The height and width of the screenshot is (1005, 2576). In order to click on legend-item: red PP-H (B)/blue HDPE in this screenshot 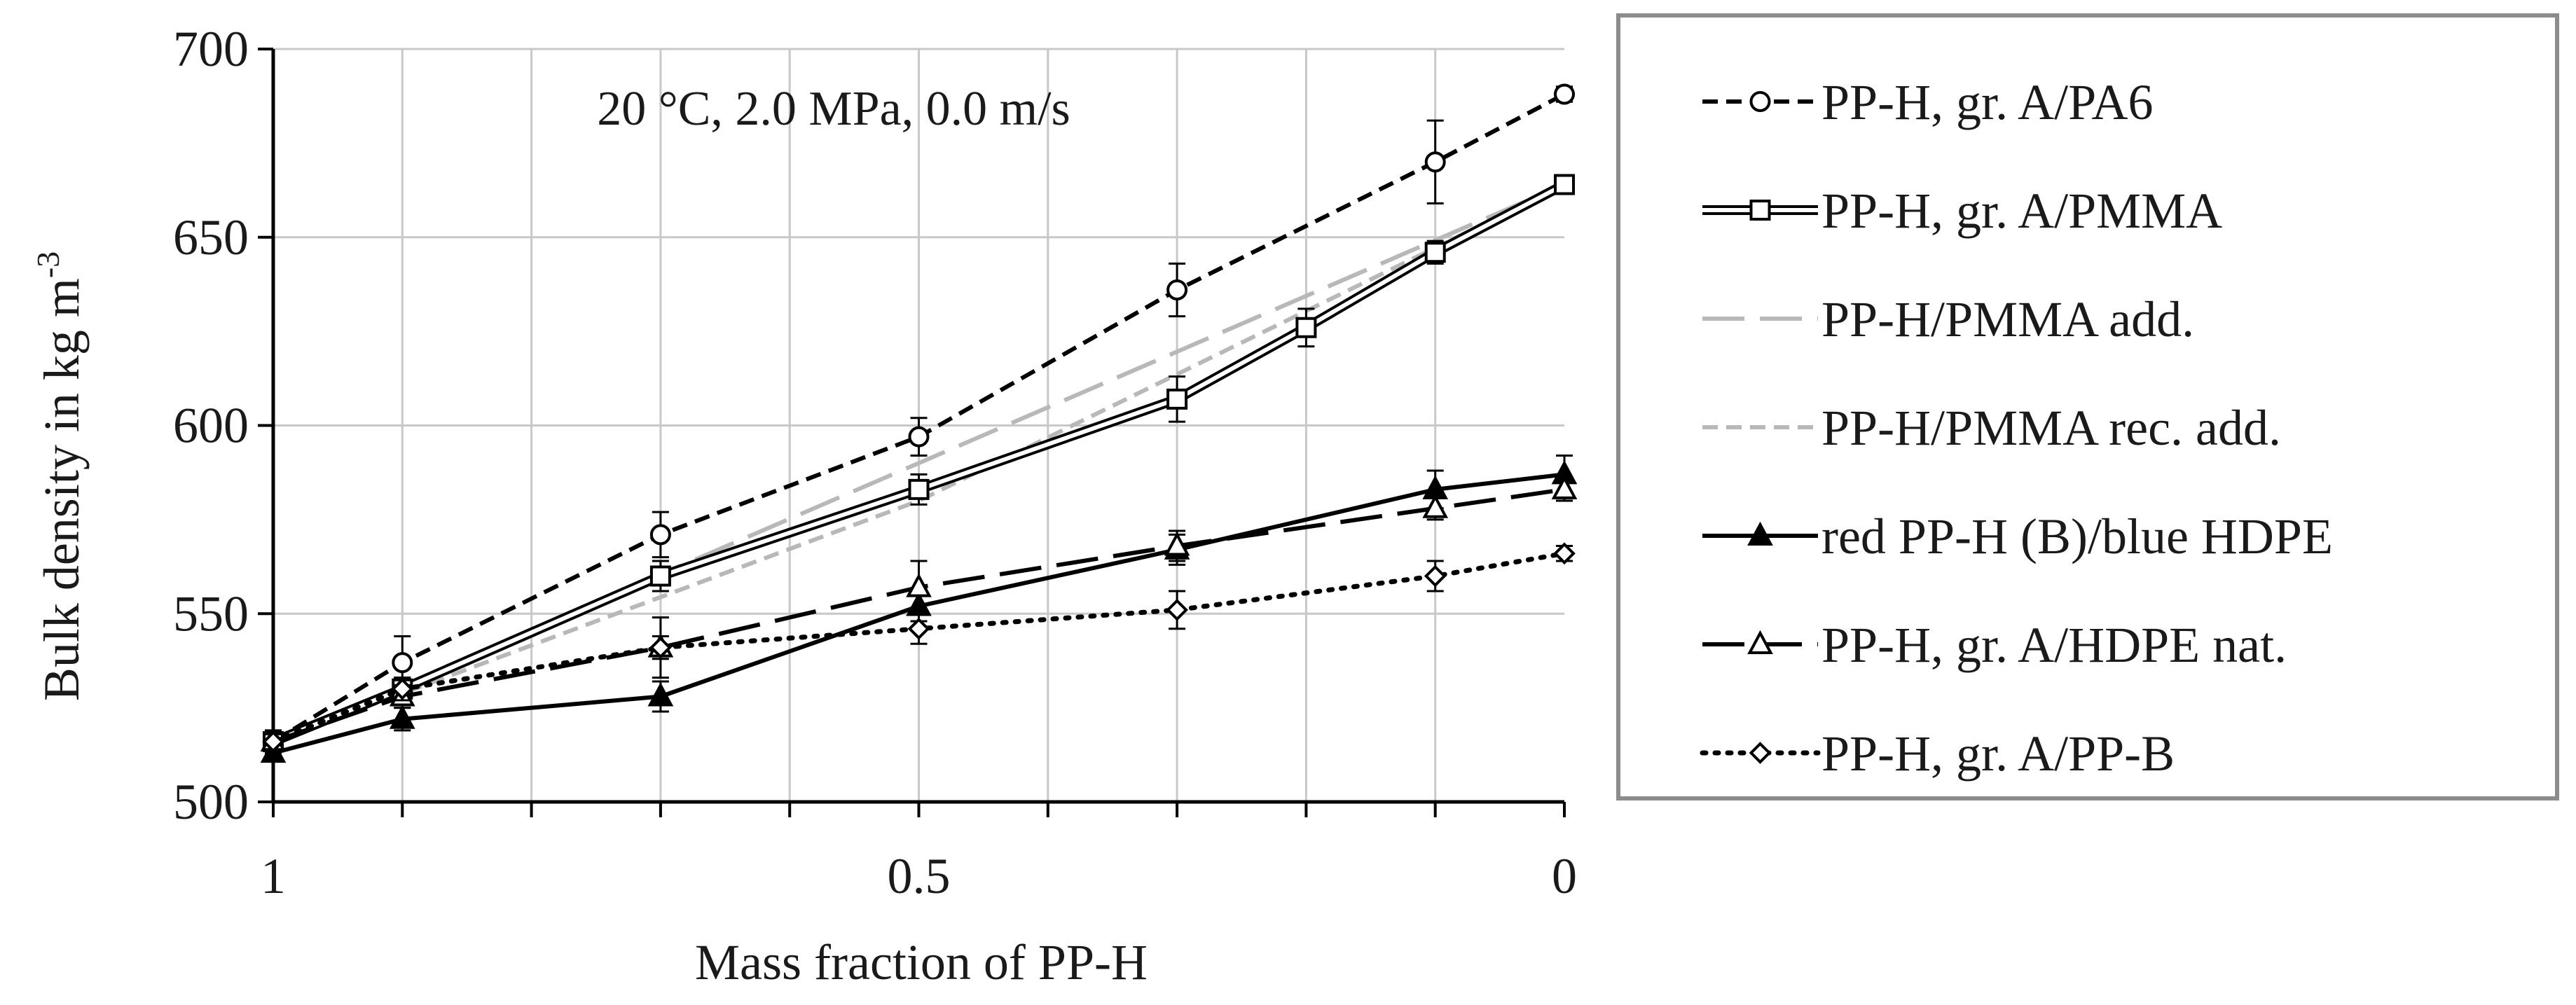, I will do `click(2017, 536)`.